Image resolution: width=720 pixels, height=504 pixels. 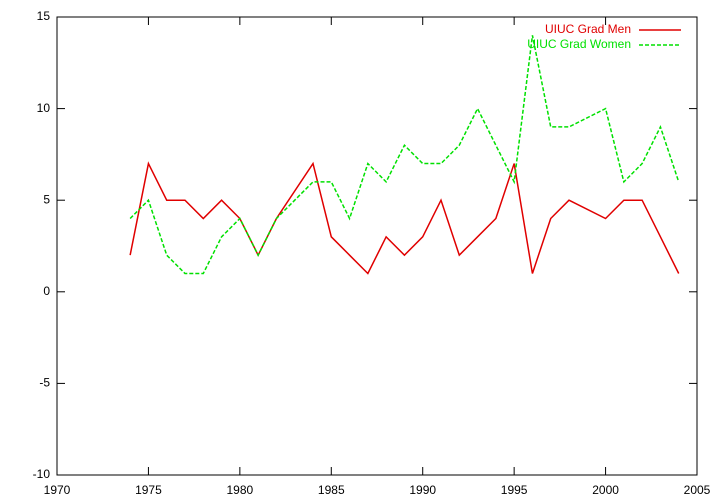 I want to click on x-tick-label: 2000, so click(x=605, y=490).